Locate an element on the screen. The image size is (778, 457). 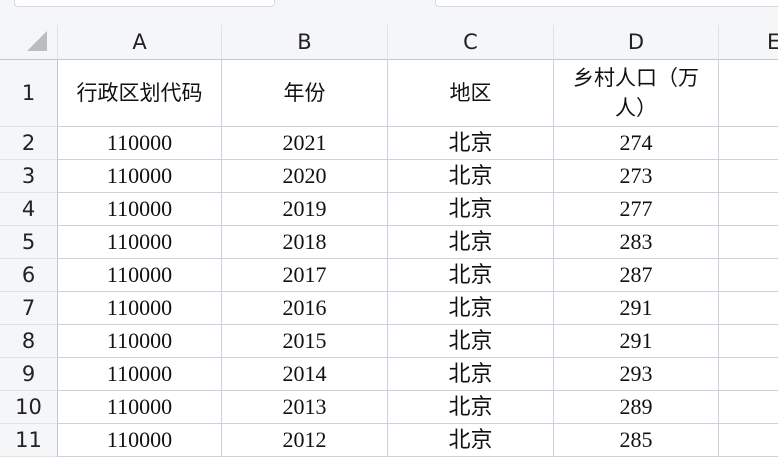
table-cell: 289 is located at coordinates (636, 407).